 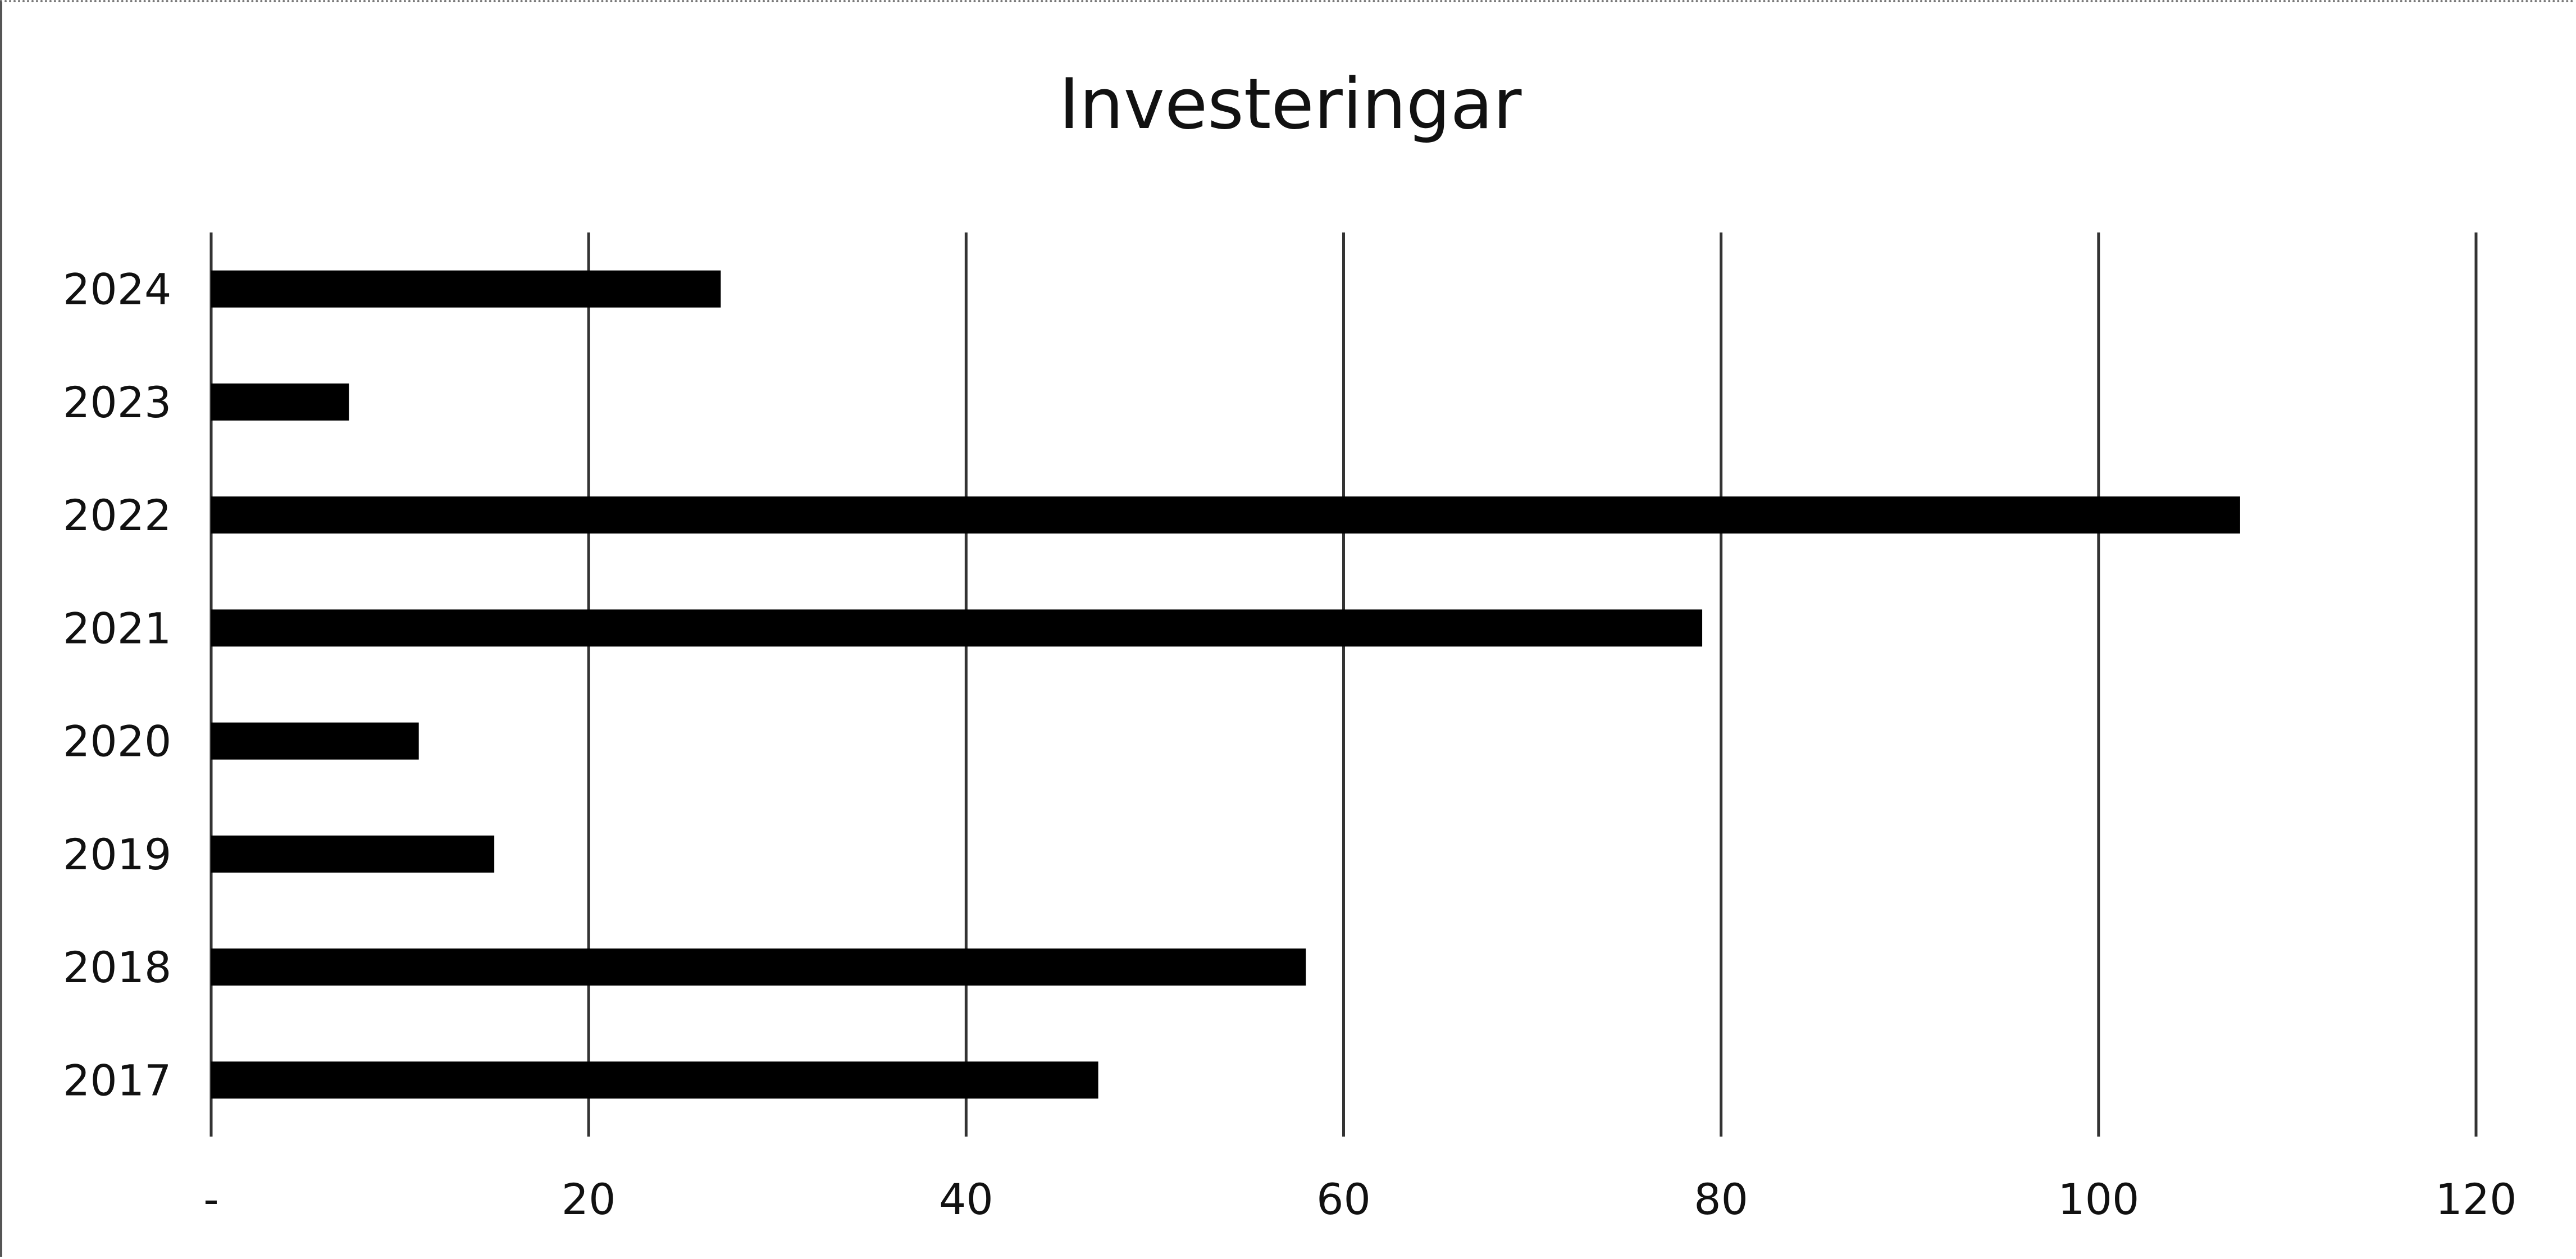 I want to click on y-category-label: 2017, so click(x=117, y=1080).